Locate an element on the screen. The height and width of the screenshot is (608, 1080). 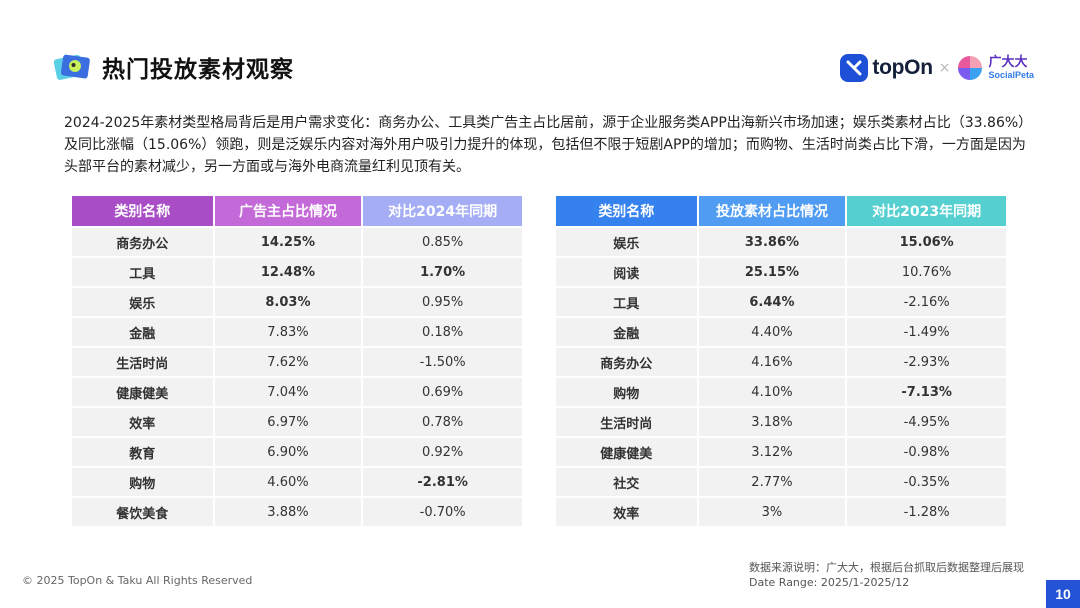
change-value: 0.85% is located at coordinates (442, 242).